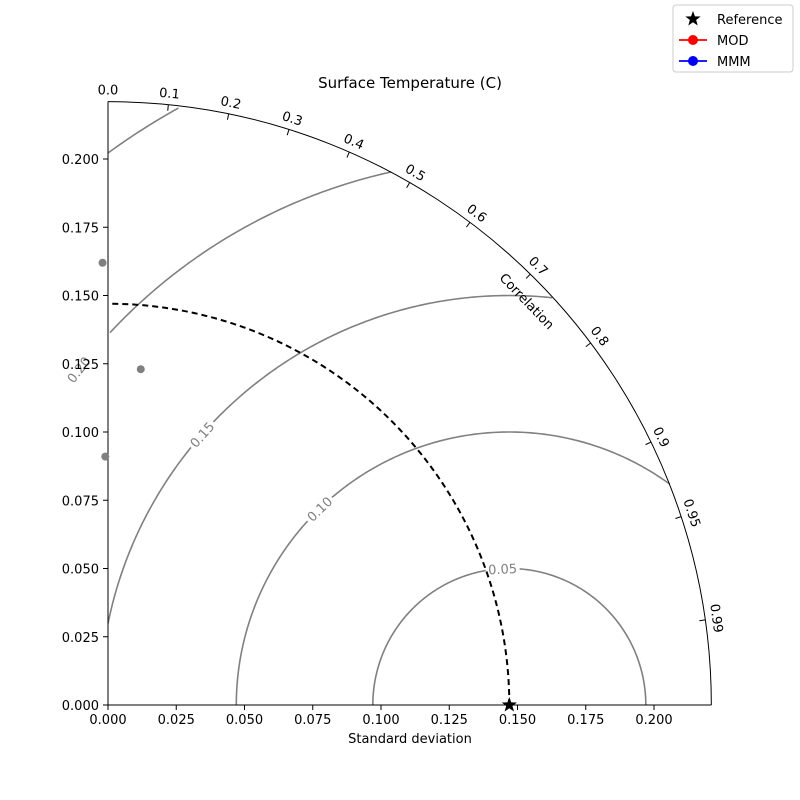 Image resolution: width=800 pixels, height=800 pixels. Describe the element at coordinates (312, 720) in the screenshot. I see `x-tick-label: 0.075` at that location.